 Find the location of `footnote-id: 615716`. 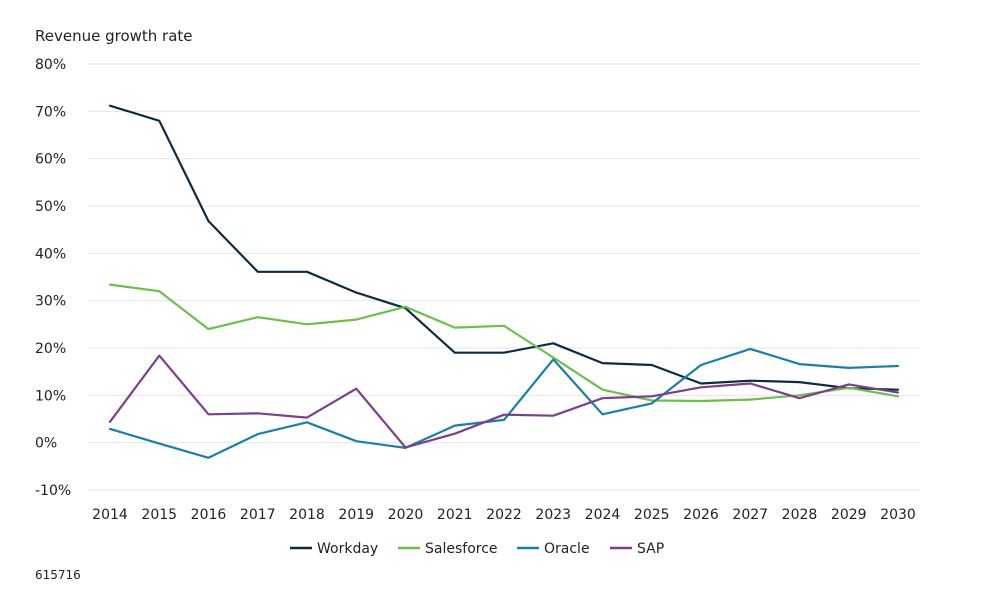

footnote-id: 615716 is located at coordinates (58, 575).